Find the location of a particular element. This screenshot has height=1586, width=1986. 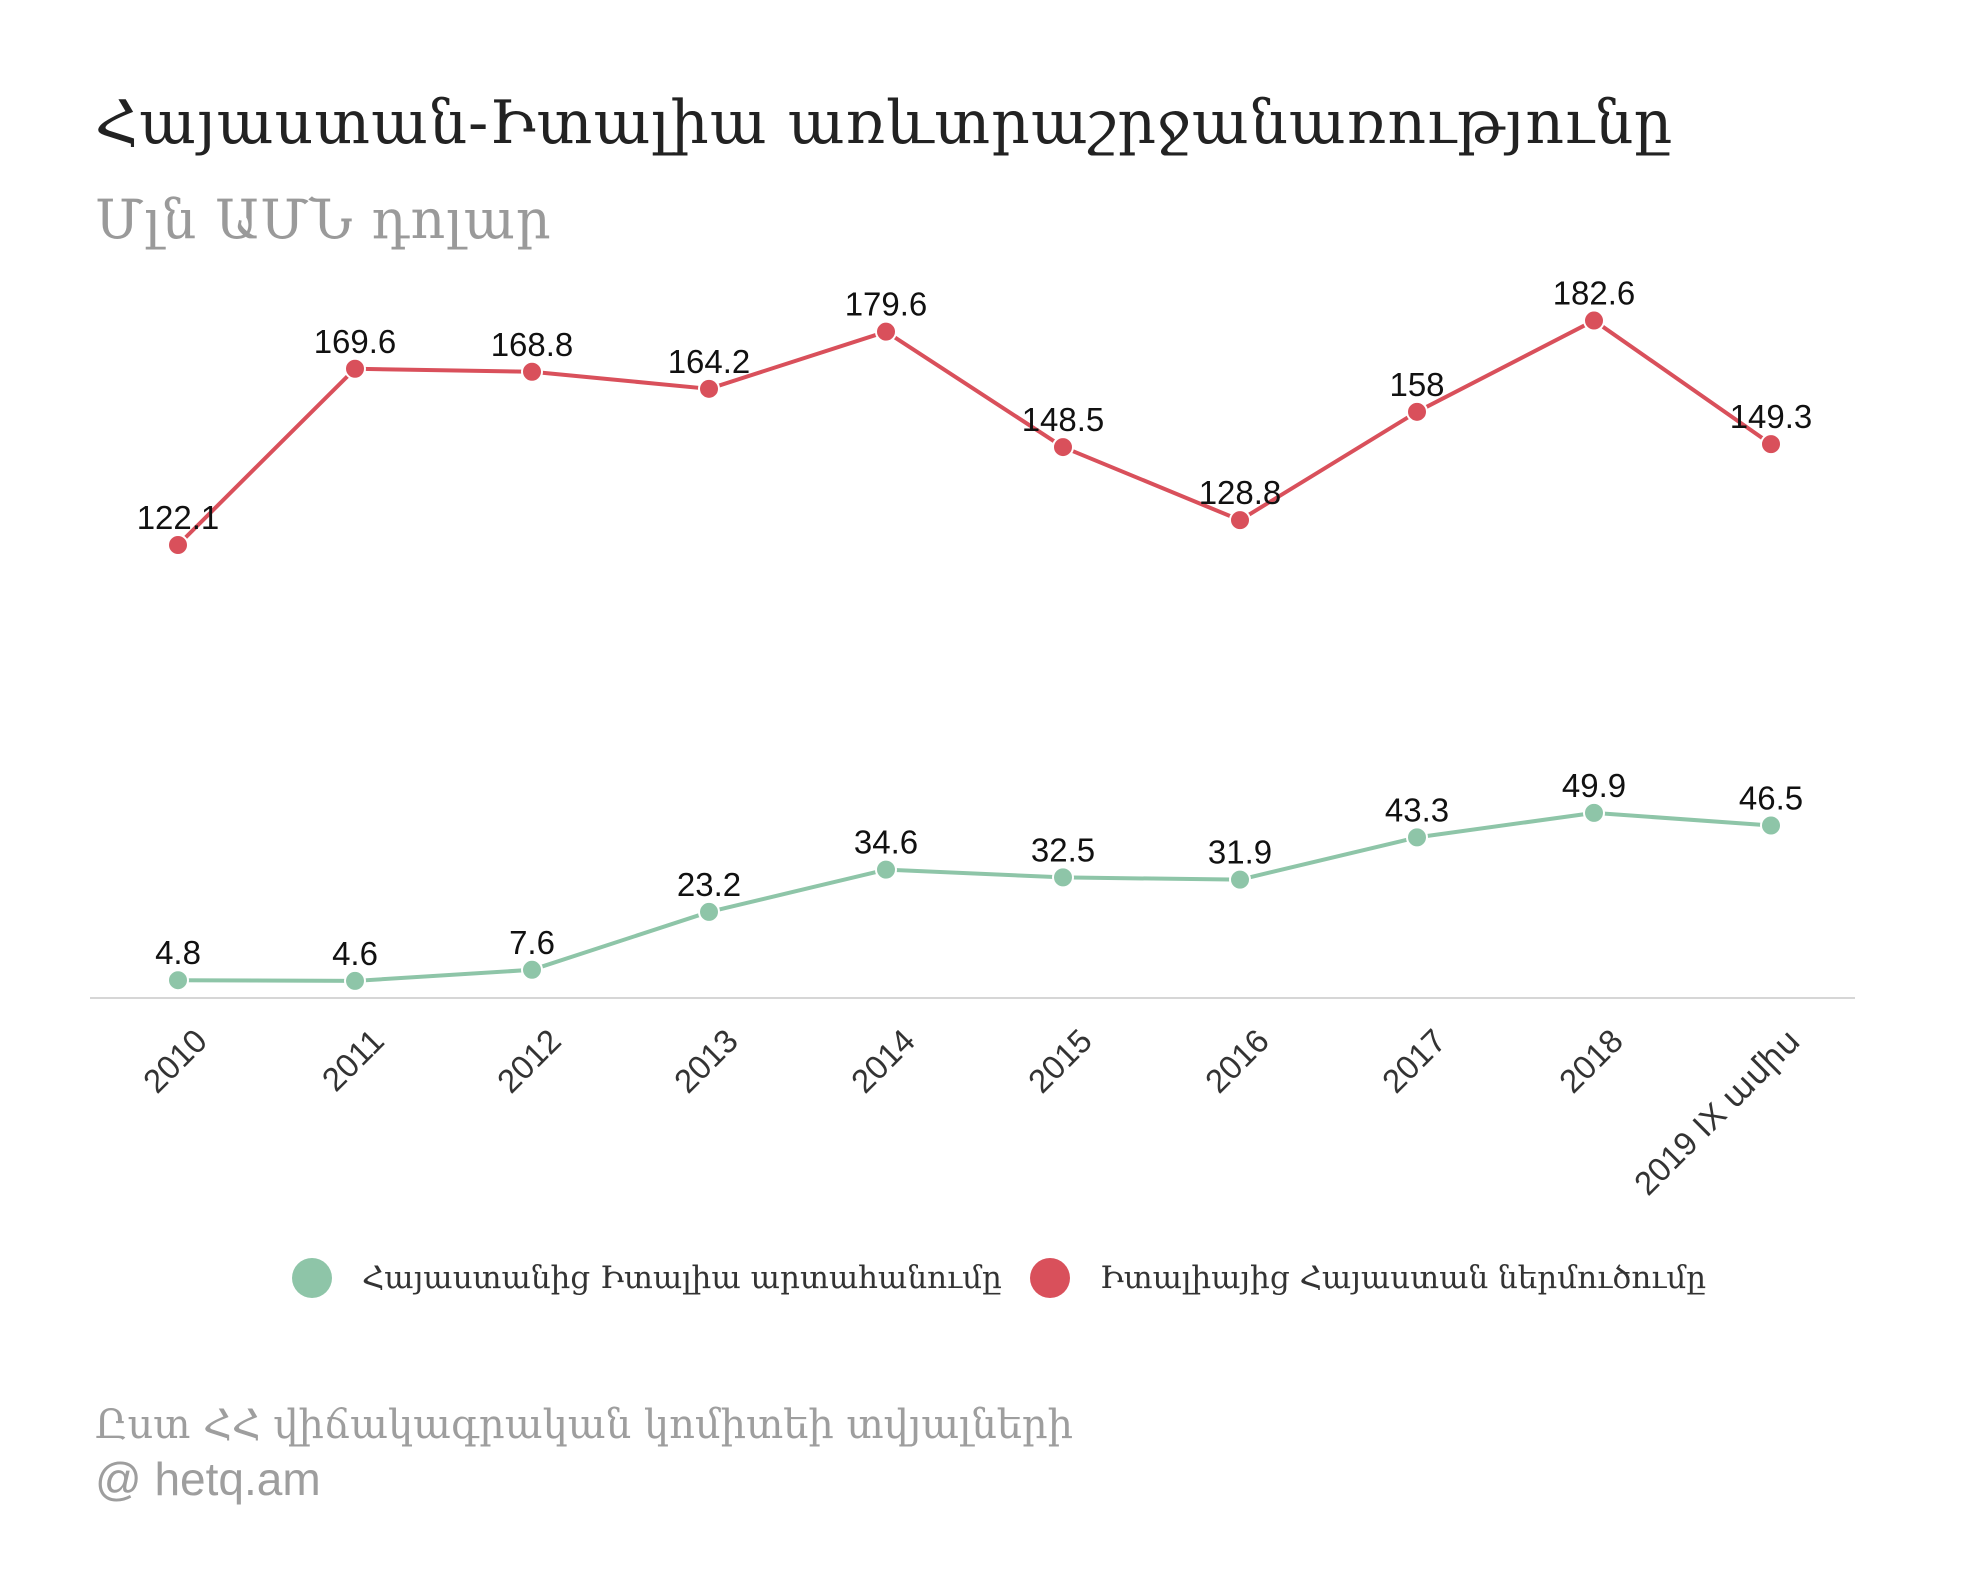

data-label-import: 182.6 is located at coordinates (1594, 293).